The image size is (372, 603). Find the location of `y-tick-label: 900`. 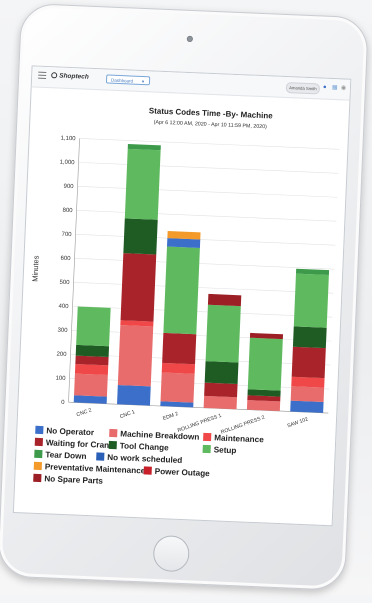

y-tick-label: 900 is located at coordinates (68, 187).